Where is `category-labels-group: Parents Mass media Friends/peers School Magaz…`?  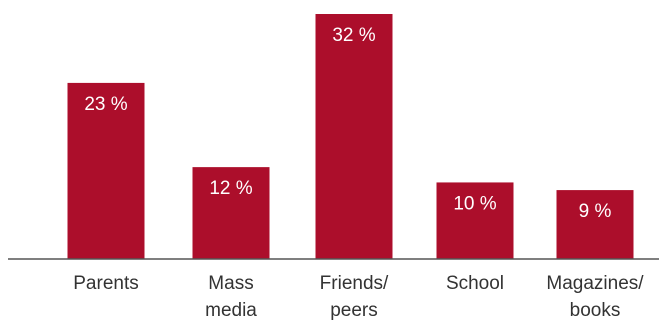
category-labels-group: Parents Mass media Friends/peers School Magaz… is located at coordinates (358, 297).